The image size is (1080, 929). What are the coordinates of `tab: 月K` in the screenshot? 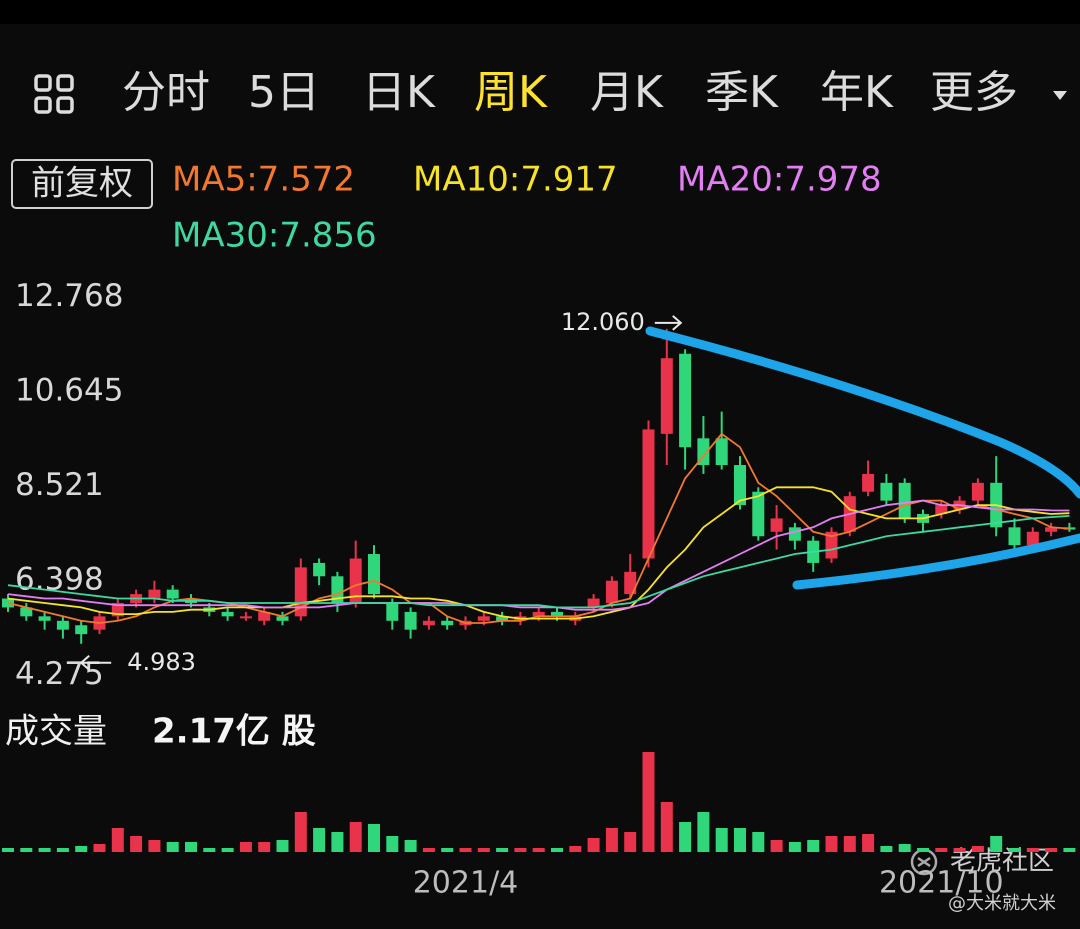 It's located at (627, 92).